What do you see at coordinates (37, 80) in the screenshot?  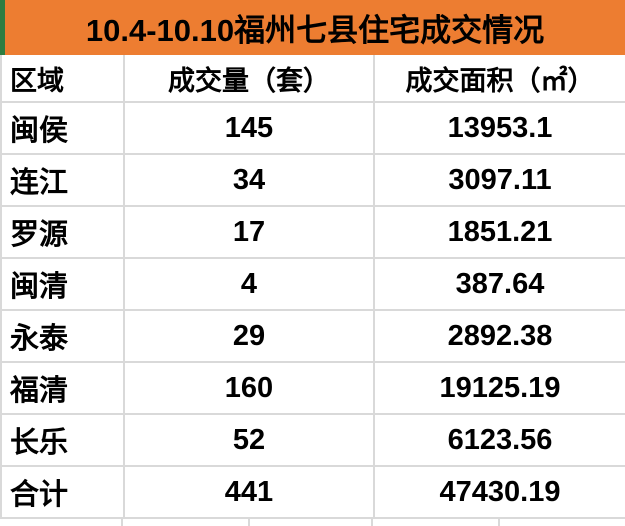 I see `column-header-region: 区域` at bounding box center [37, 80].